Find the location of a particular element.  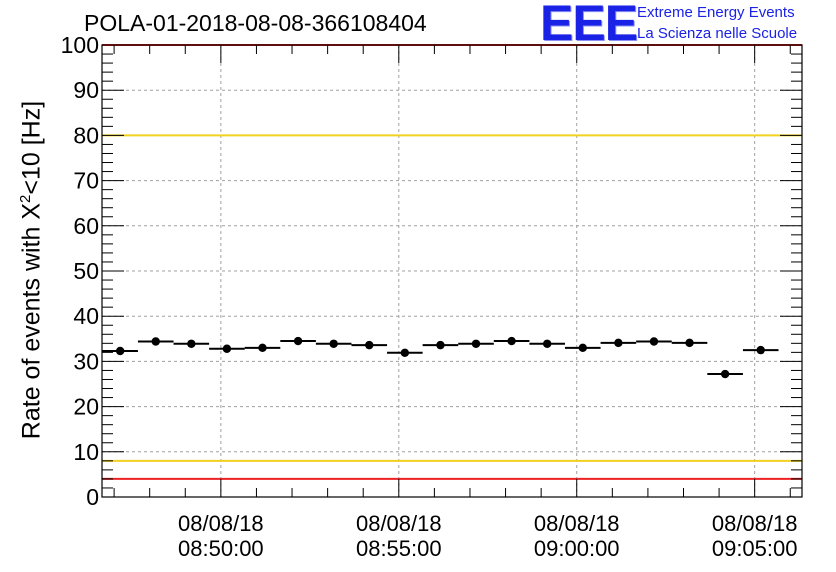

y-tick-label: 60 is located at coordinates (86, 226).